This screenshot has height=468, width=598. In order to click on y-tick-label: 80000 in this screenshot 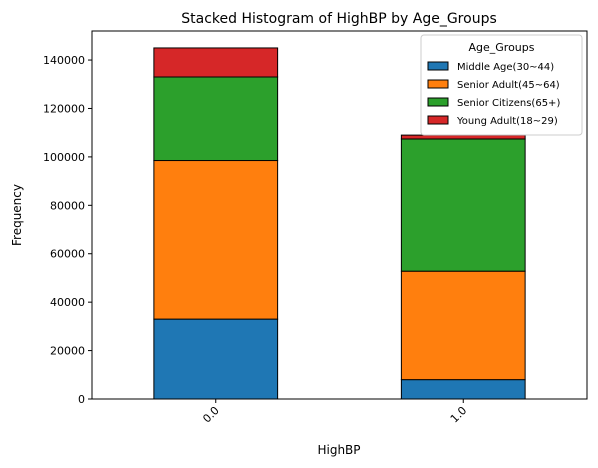, I will do `click(67, 205)`.